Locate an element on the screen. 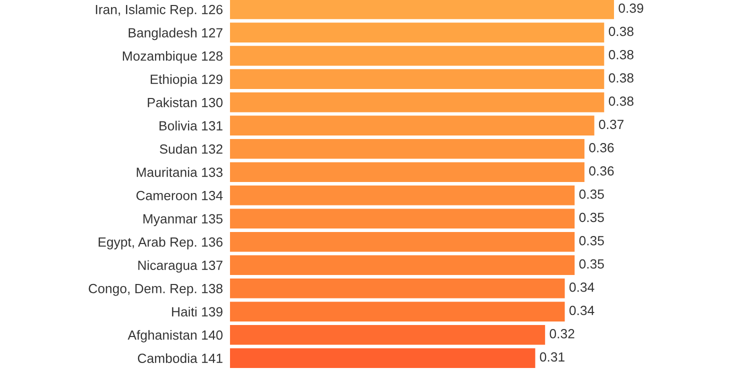 The image size is (750, 375). y-tick-label: Haiti 139 is located at coordinates (197, 311).